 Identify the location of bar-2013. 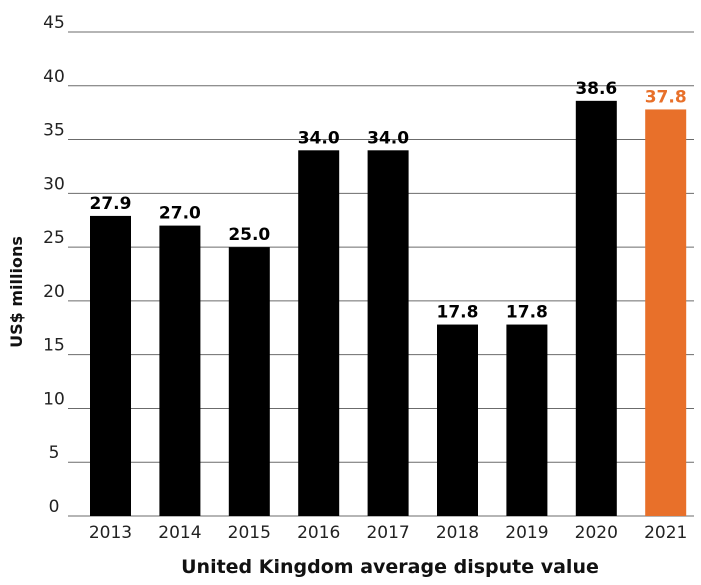
(110, 366).